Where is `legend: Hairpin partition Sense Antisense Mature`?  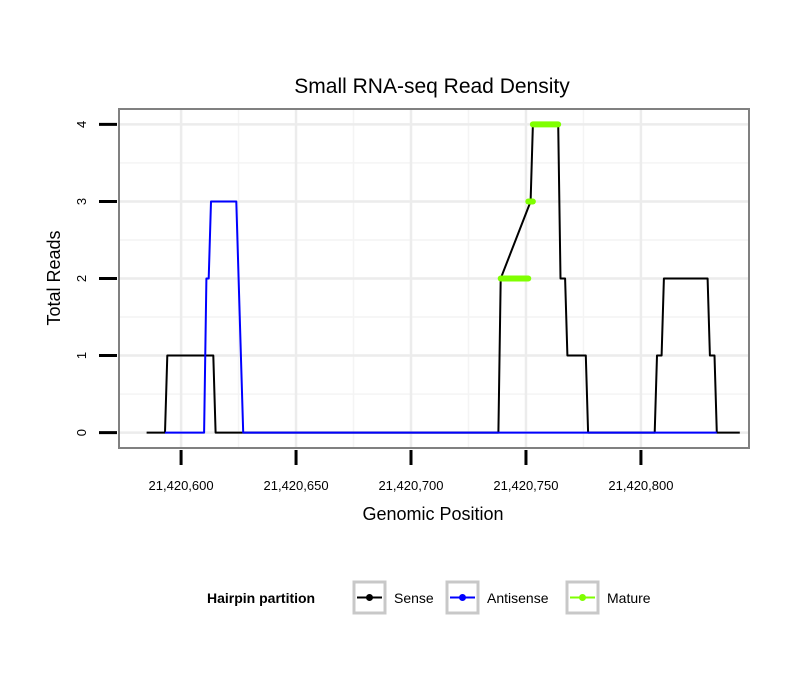 legend: Hairpin partition Sense Antisense Mature is located at coordinates (429, 597).